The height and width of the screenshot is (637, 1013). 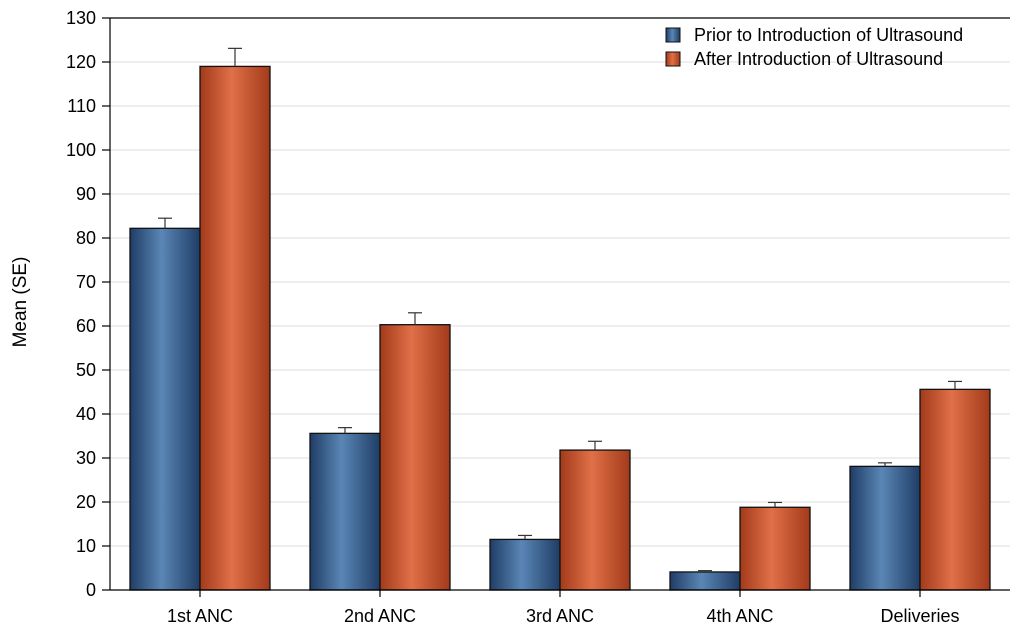 I want to click on y-tick-label: 90, so click(x=86, y=194).